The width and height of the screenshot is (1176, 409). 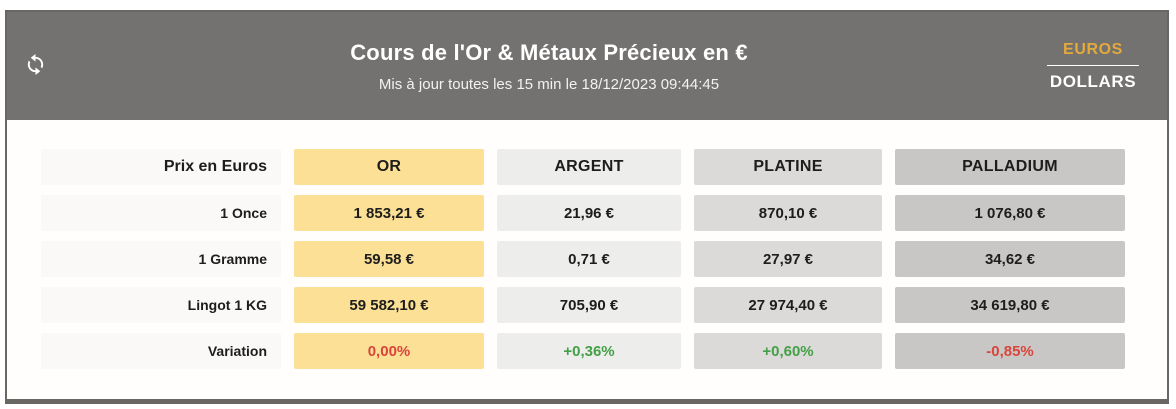 I want to click on column-header-palladium: PALLADIUM, so click(x=1010, y=167).